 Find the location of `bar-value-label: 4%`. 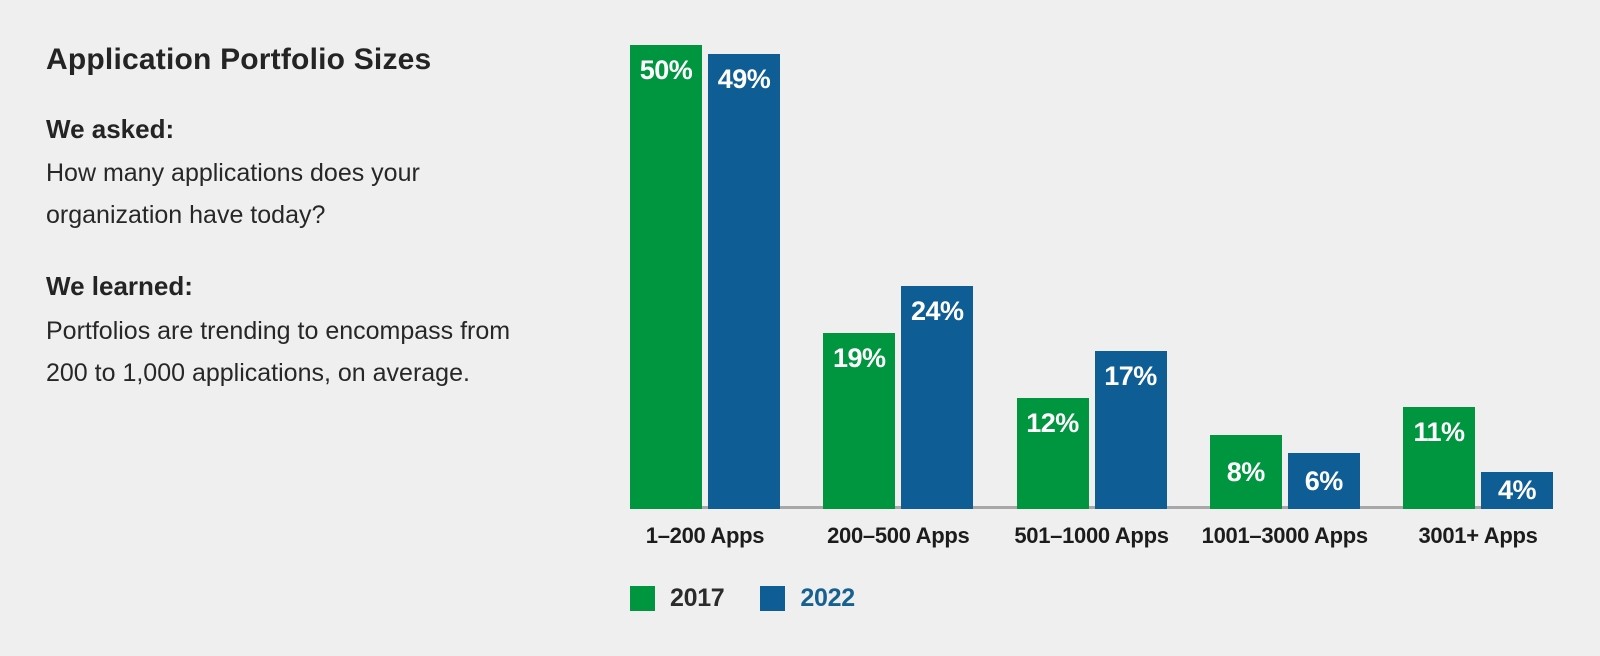

bar-value-label: 4% is located at coordinates (1517, 490).